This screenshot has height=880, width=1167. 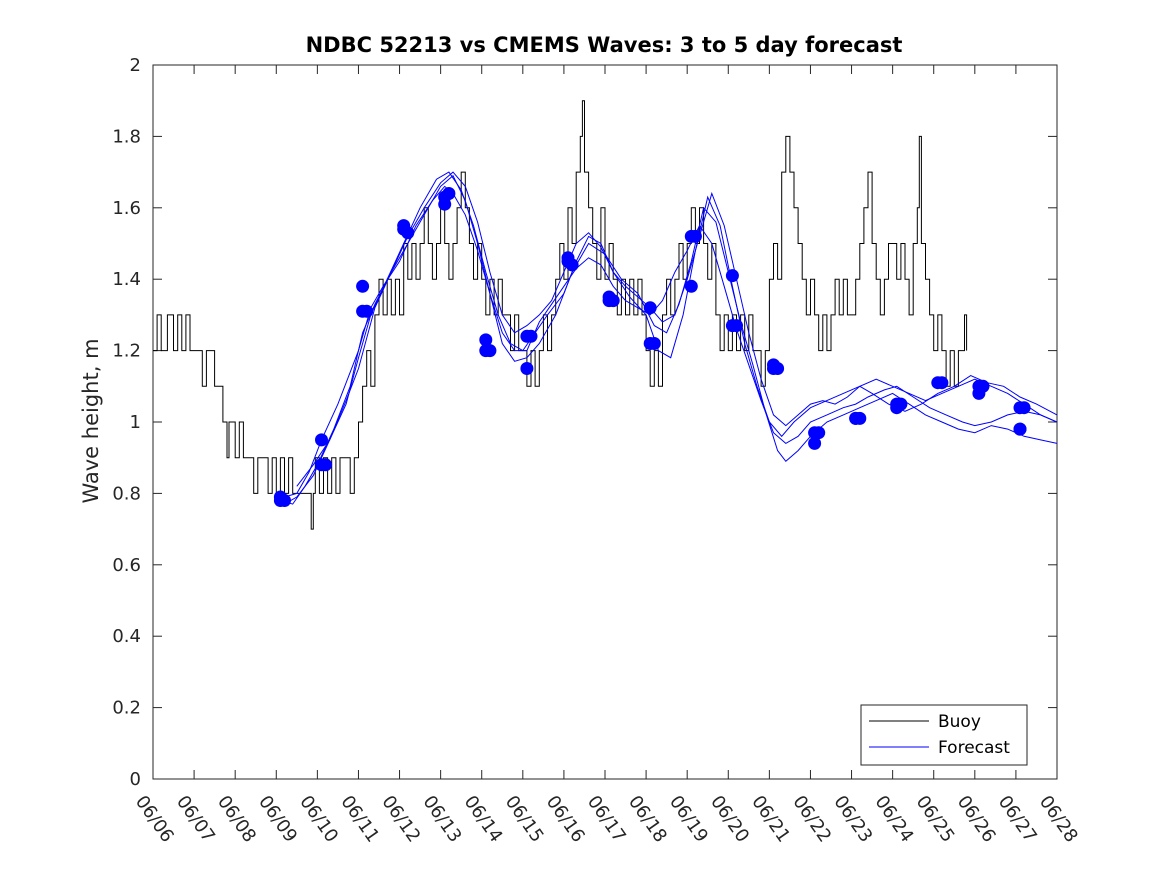 What do you see at coordinates (126, 279) in the screenshot?
I see `y-tick-label: 1.4` at bounding box center [126, 279].